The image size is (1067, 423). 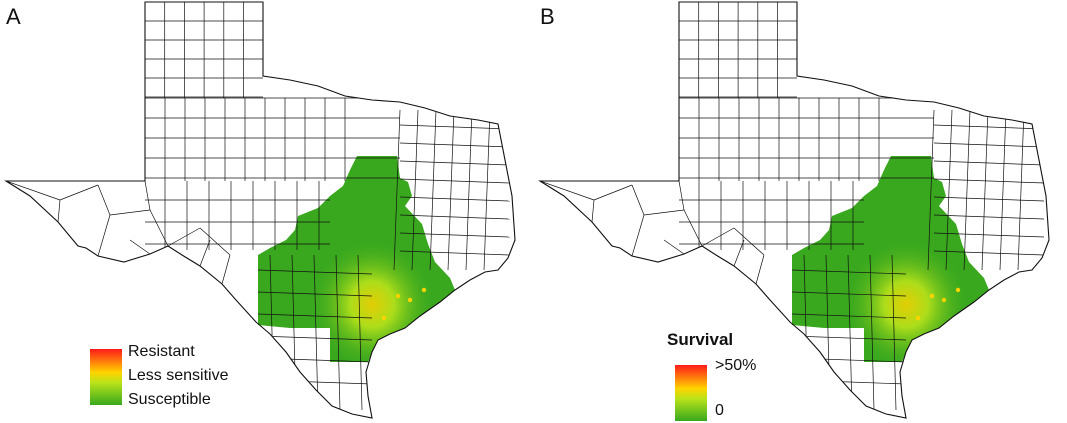 I want to click on panel-label: B, so click(x=547, y=16).